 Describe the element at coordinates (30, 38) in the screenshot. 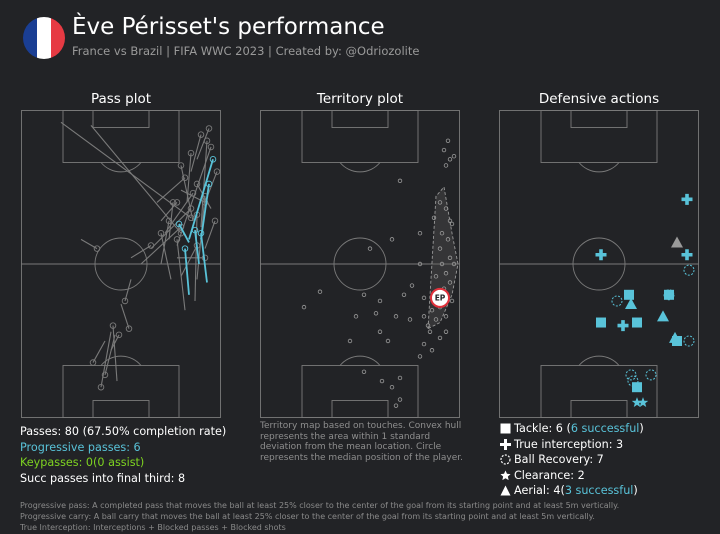

I see `flag-blue-stripe` at that location.